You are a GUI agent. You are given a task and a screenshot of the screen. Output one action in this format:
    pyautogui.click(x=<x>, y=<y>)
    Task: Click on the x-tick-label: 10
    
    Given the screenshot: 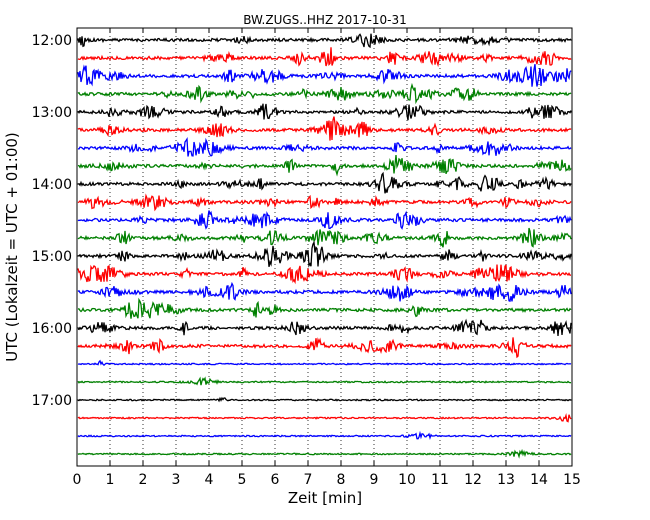 What is the action you would take?
    pyautogui.click(x=407, y=480)
    